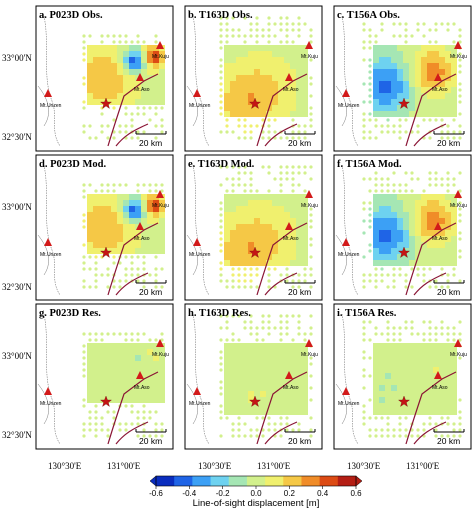  Describe the element at coordinates (192, 106) in the screenshot. I see `coastline-peninsula` at that location.